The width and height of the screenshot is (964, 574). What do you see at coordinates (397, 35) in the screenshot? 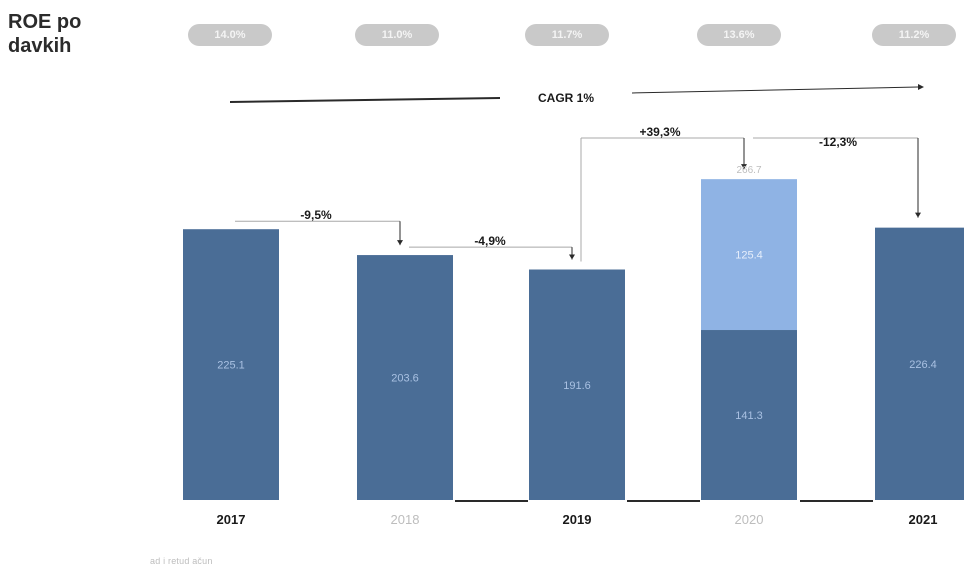
I see `roe-pill-2018: 11.0%` at bounding box center [397, 35].